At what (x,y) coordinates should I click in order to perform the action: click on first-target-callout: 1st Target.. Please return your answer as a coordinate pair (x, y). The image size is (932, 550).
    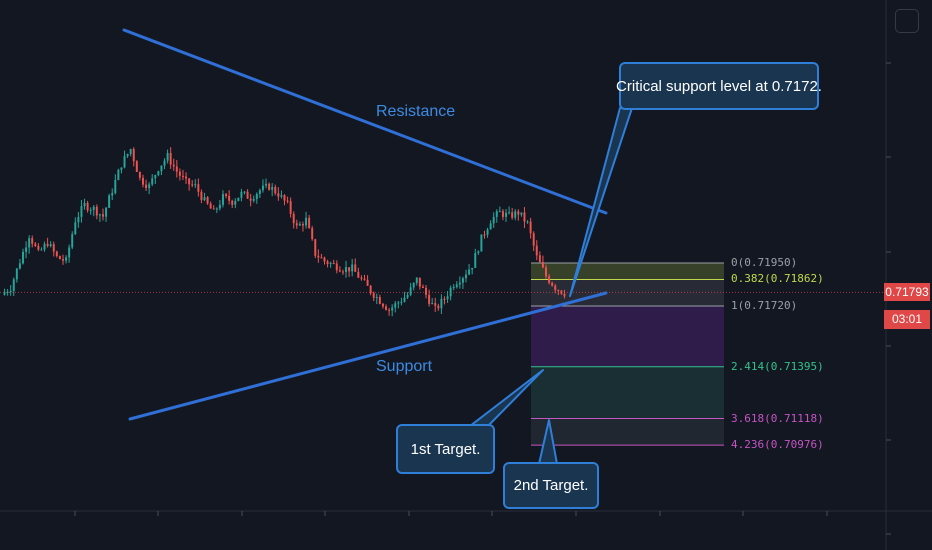
    Looking at the image, I should click on (445, 449).